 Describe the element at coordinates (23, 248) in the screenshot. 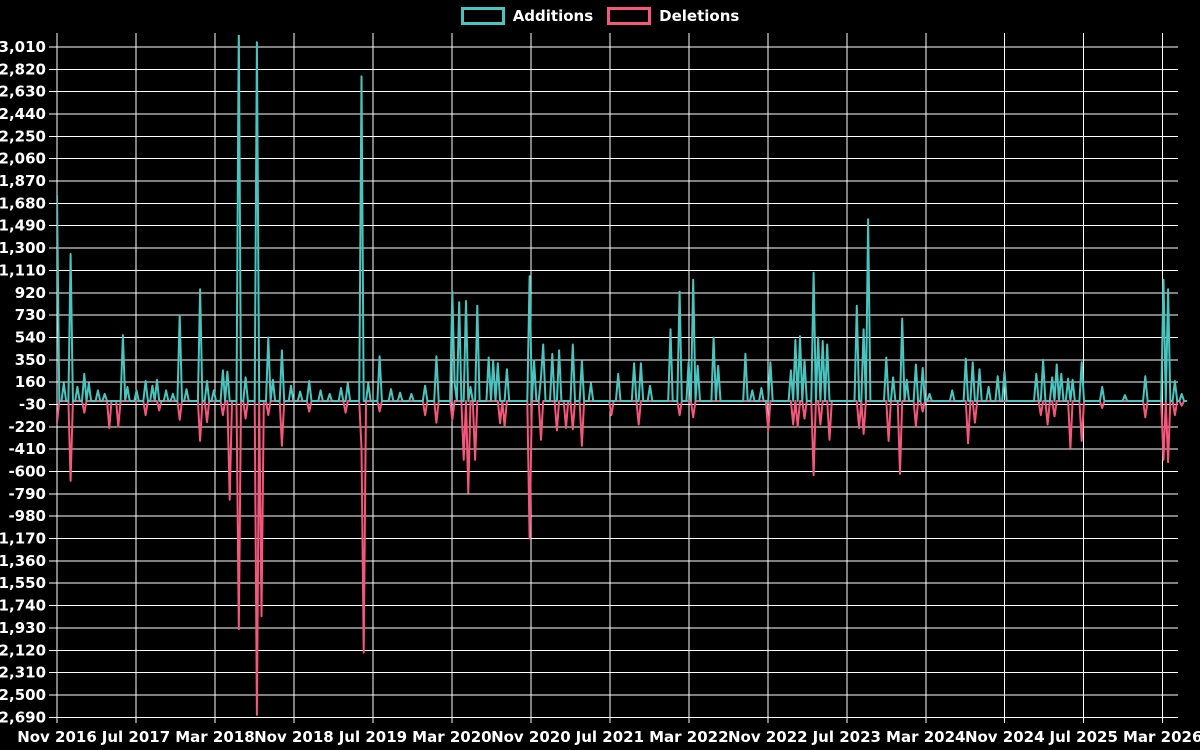

I see `y-tick-label: 1,300` at that location.